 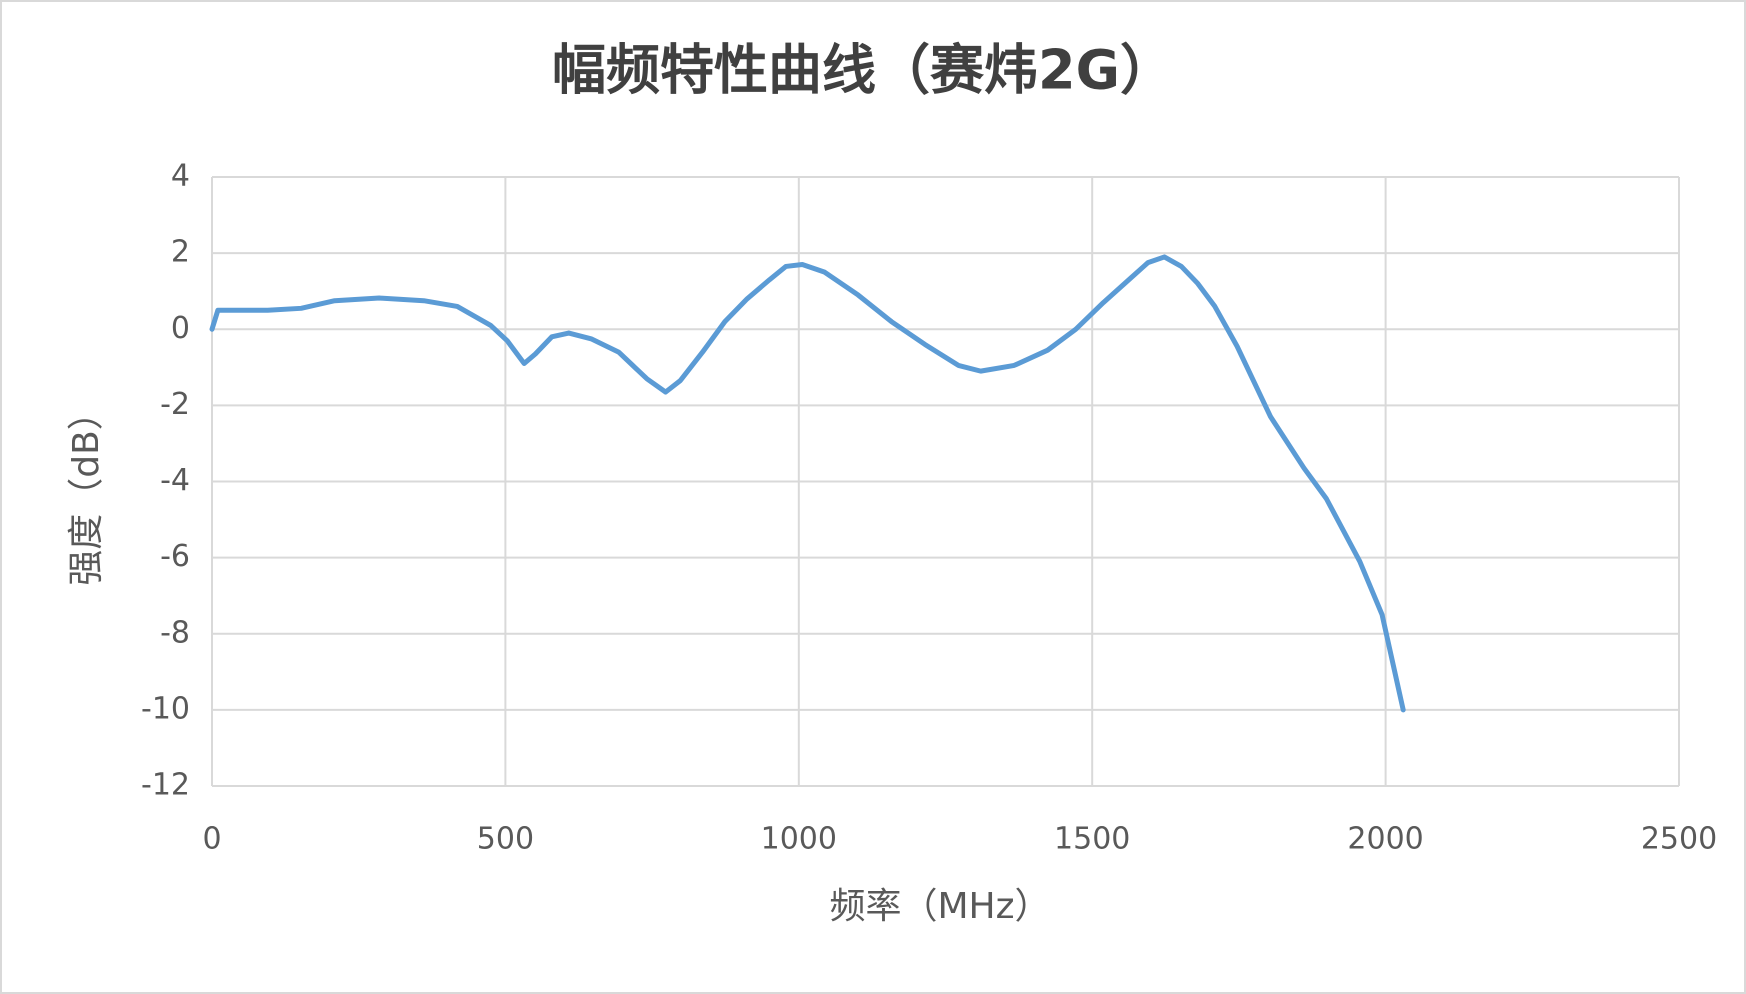 What do you see at coordinates (939, 906) in the screenshot?
I see `x-axis-label: 频率（MHz）` at bounding box center [939, 906].